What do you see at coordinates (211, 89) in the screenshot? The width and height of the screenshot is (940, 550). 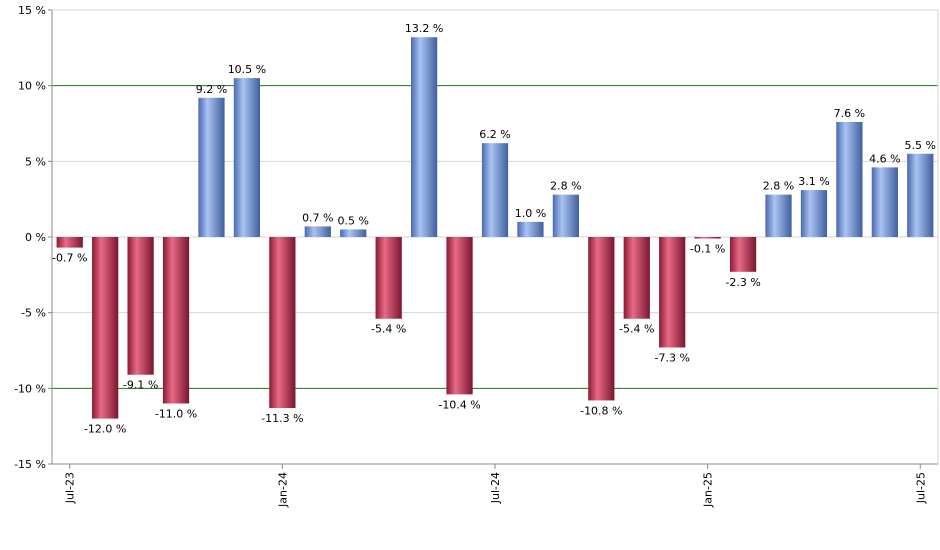 I see `data-label: 9.2 %` at bounding box center [211, 89].